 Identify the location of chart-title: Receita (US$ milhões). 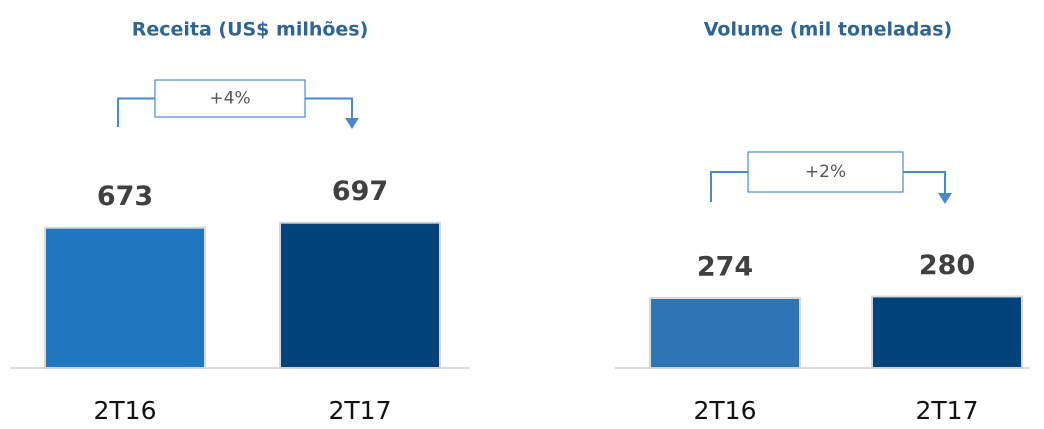
(250, 30).